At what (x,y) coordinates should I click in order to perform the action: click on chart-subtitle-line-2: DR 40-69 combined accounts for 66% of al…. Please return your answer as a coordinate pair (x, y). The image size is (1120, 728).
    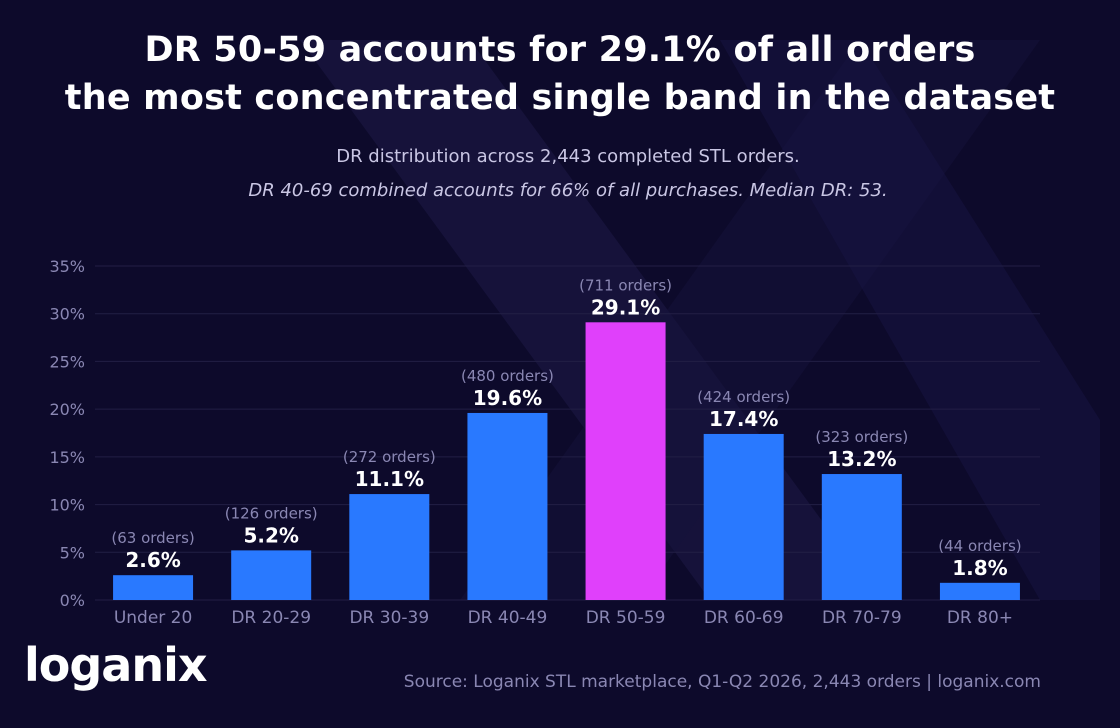
    Looking at the image, I should click on (568, 190).